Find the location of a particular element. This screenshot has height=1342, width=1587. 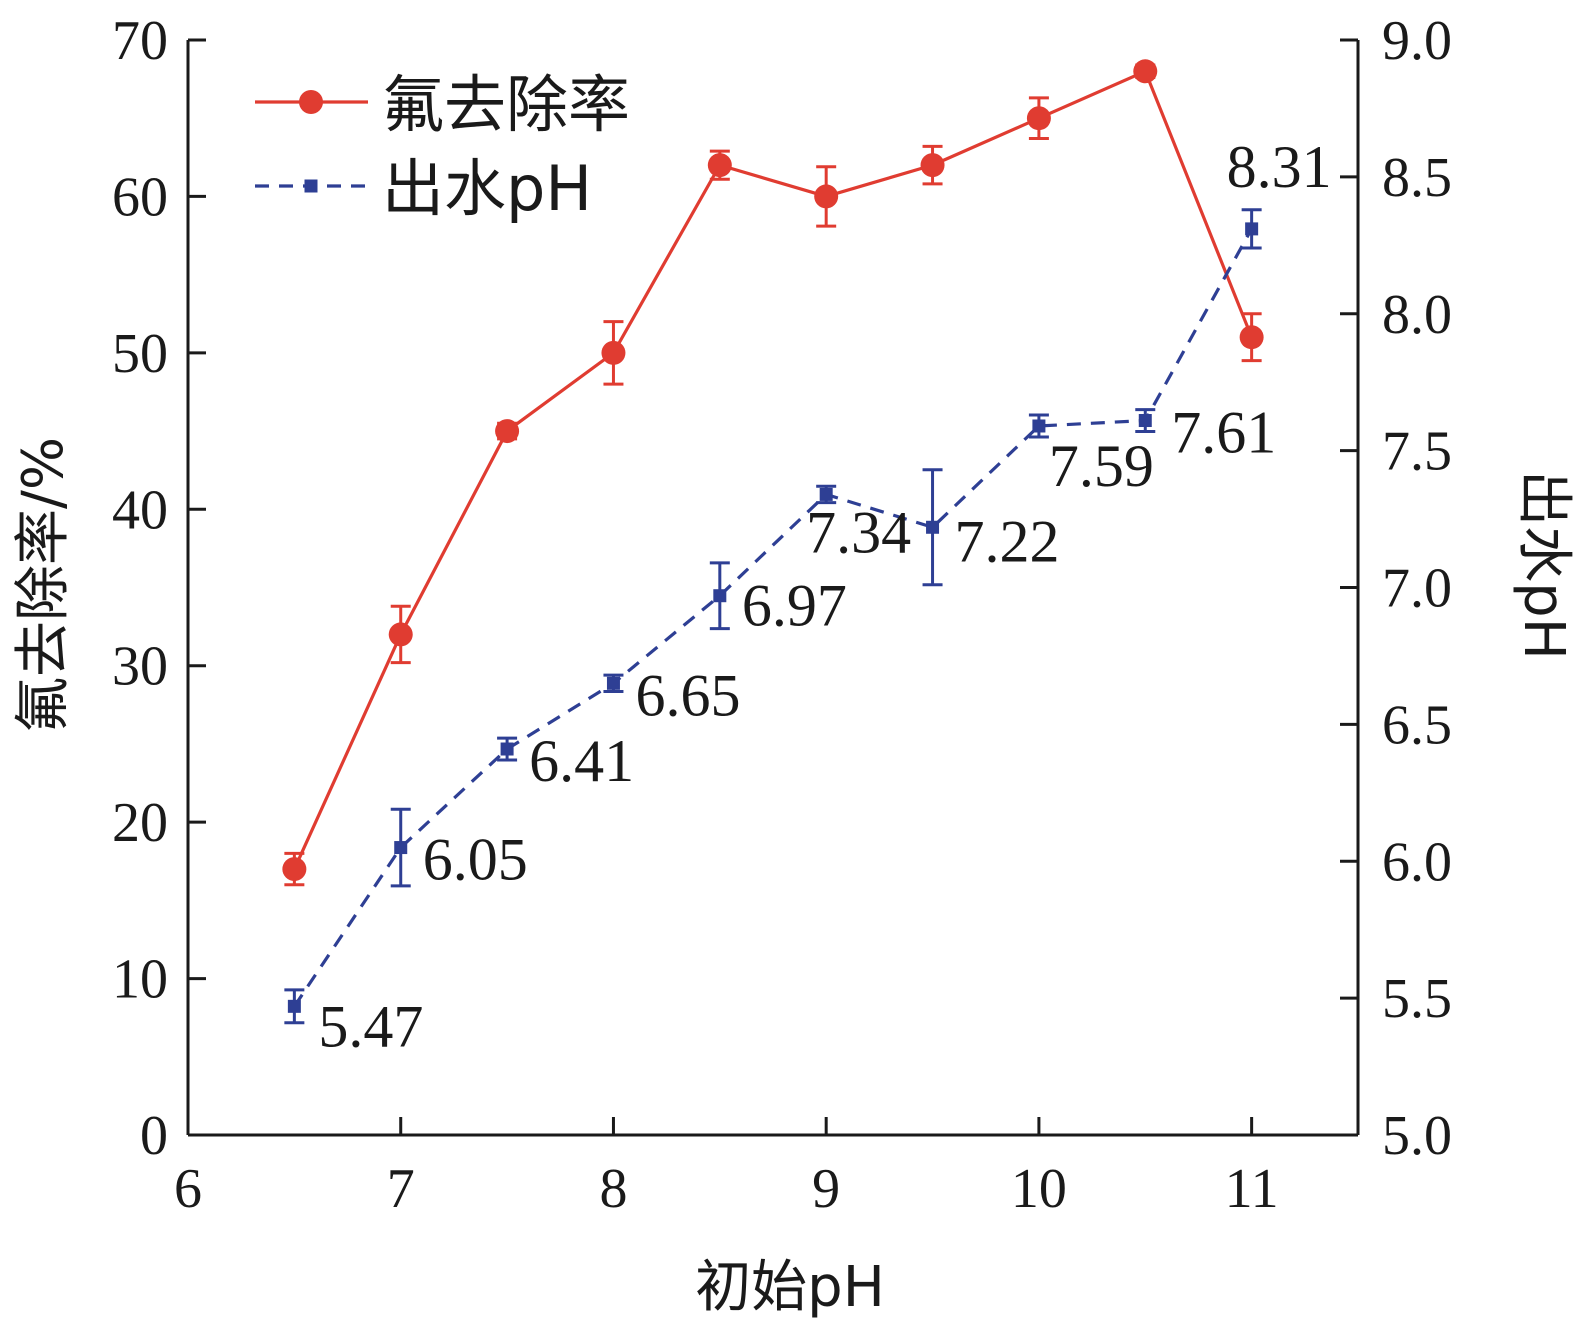

y2-tick-label: 6.0 is located at coordinates (1417, 862).